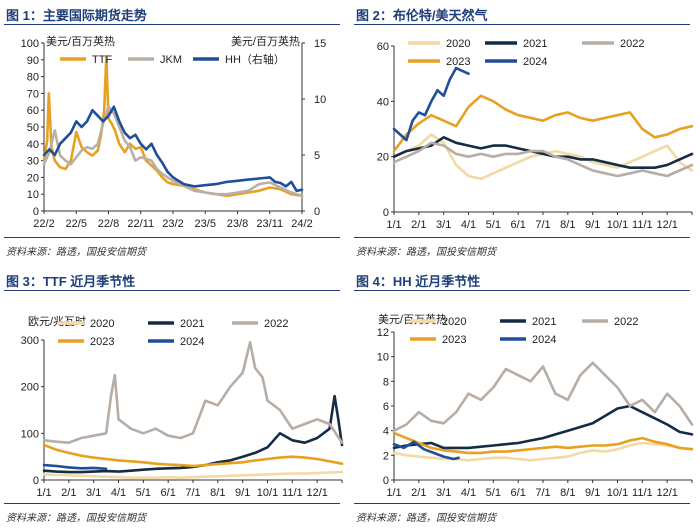 Image resolution: width=700 pixels, height=532 pixels. Describe the element at coordinates (33, 128) in the screenshot. I see `y-tick-label: 50` at that location.